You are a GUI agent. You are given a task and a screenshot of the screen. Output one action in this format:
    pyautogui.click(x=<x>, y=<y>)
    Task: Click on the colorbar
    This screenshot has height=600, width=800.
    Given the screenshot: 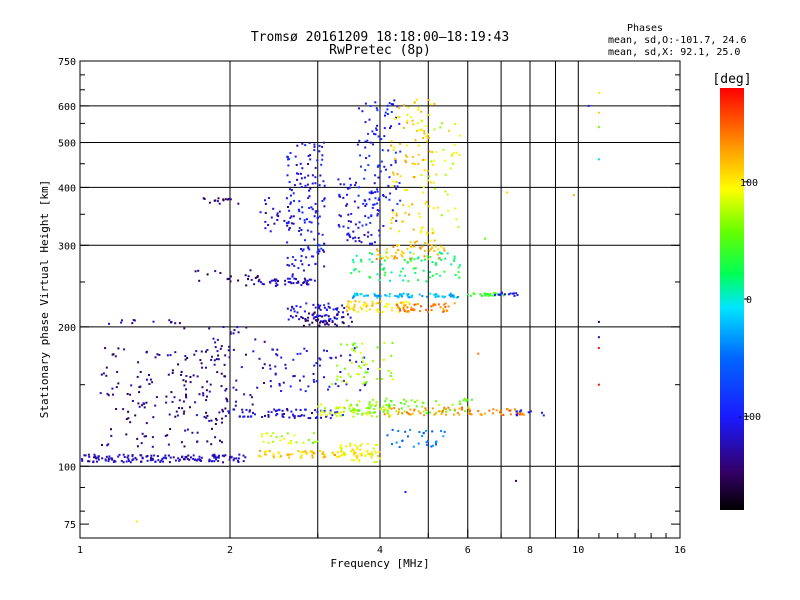 What is the action you would take?
    pyautogui.click(x=732, y=299)
    